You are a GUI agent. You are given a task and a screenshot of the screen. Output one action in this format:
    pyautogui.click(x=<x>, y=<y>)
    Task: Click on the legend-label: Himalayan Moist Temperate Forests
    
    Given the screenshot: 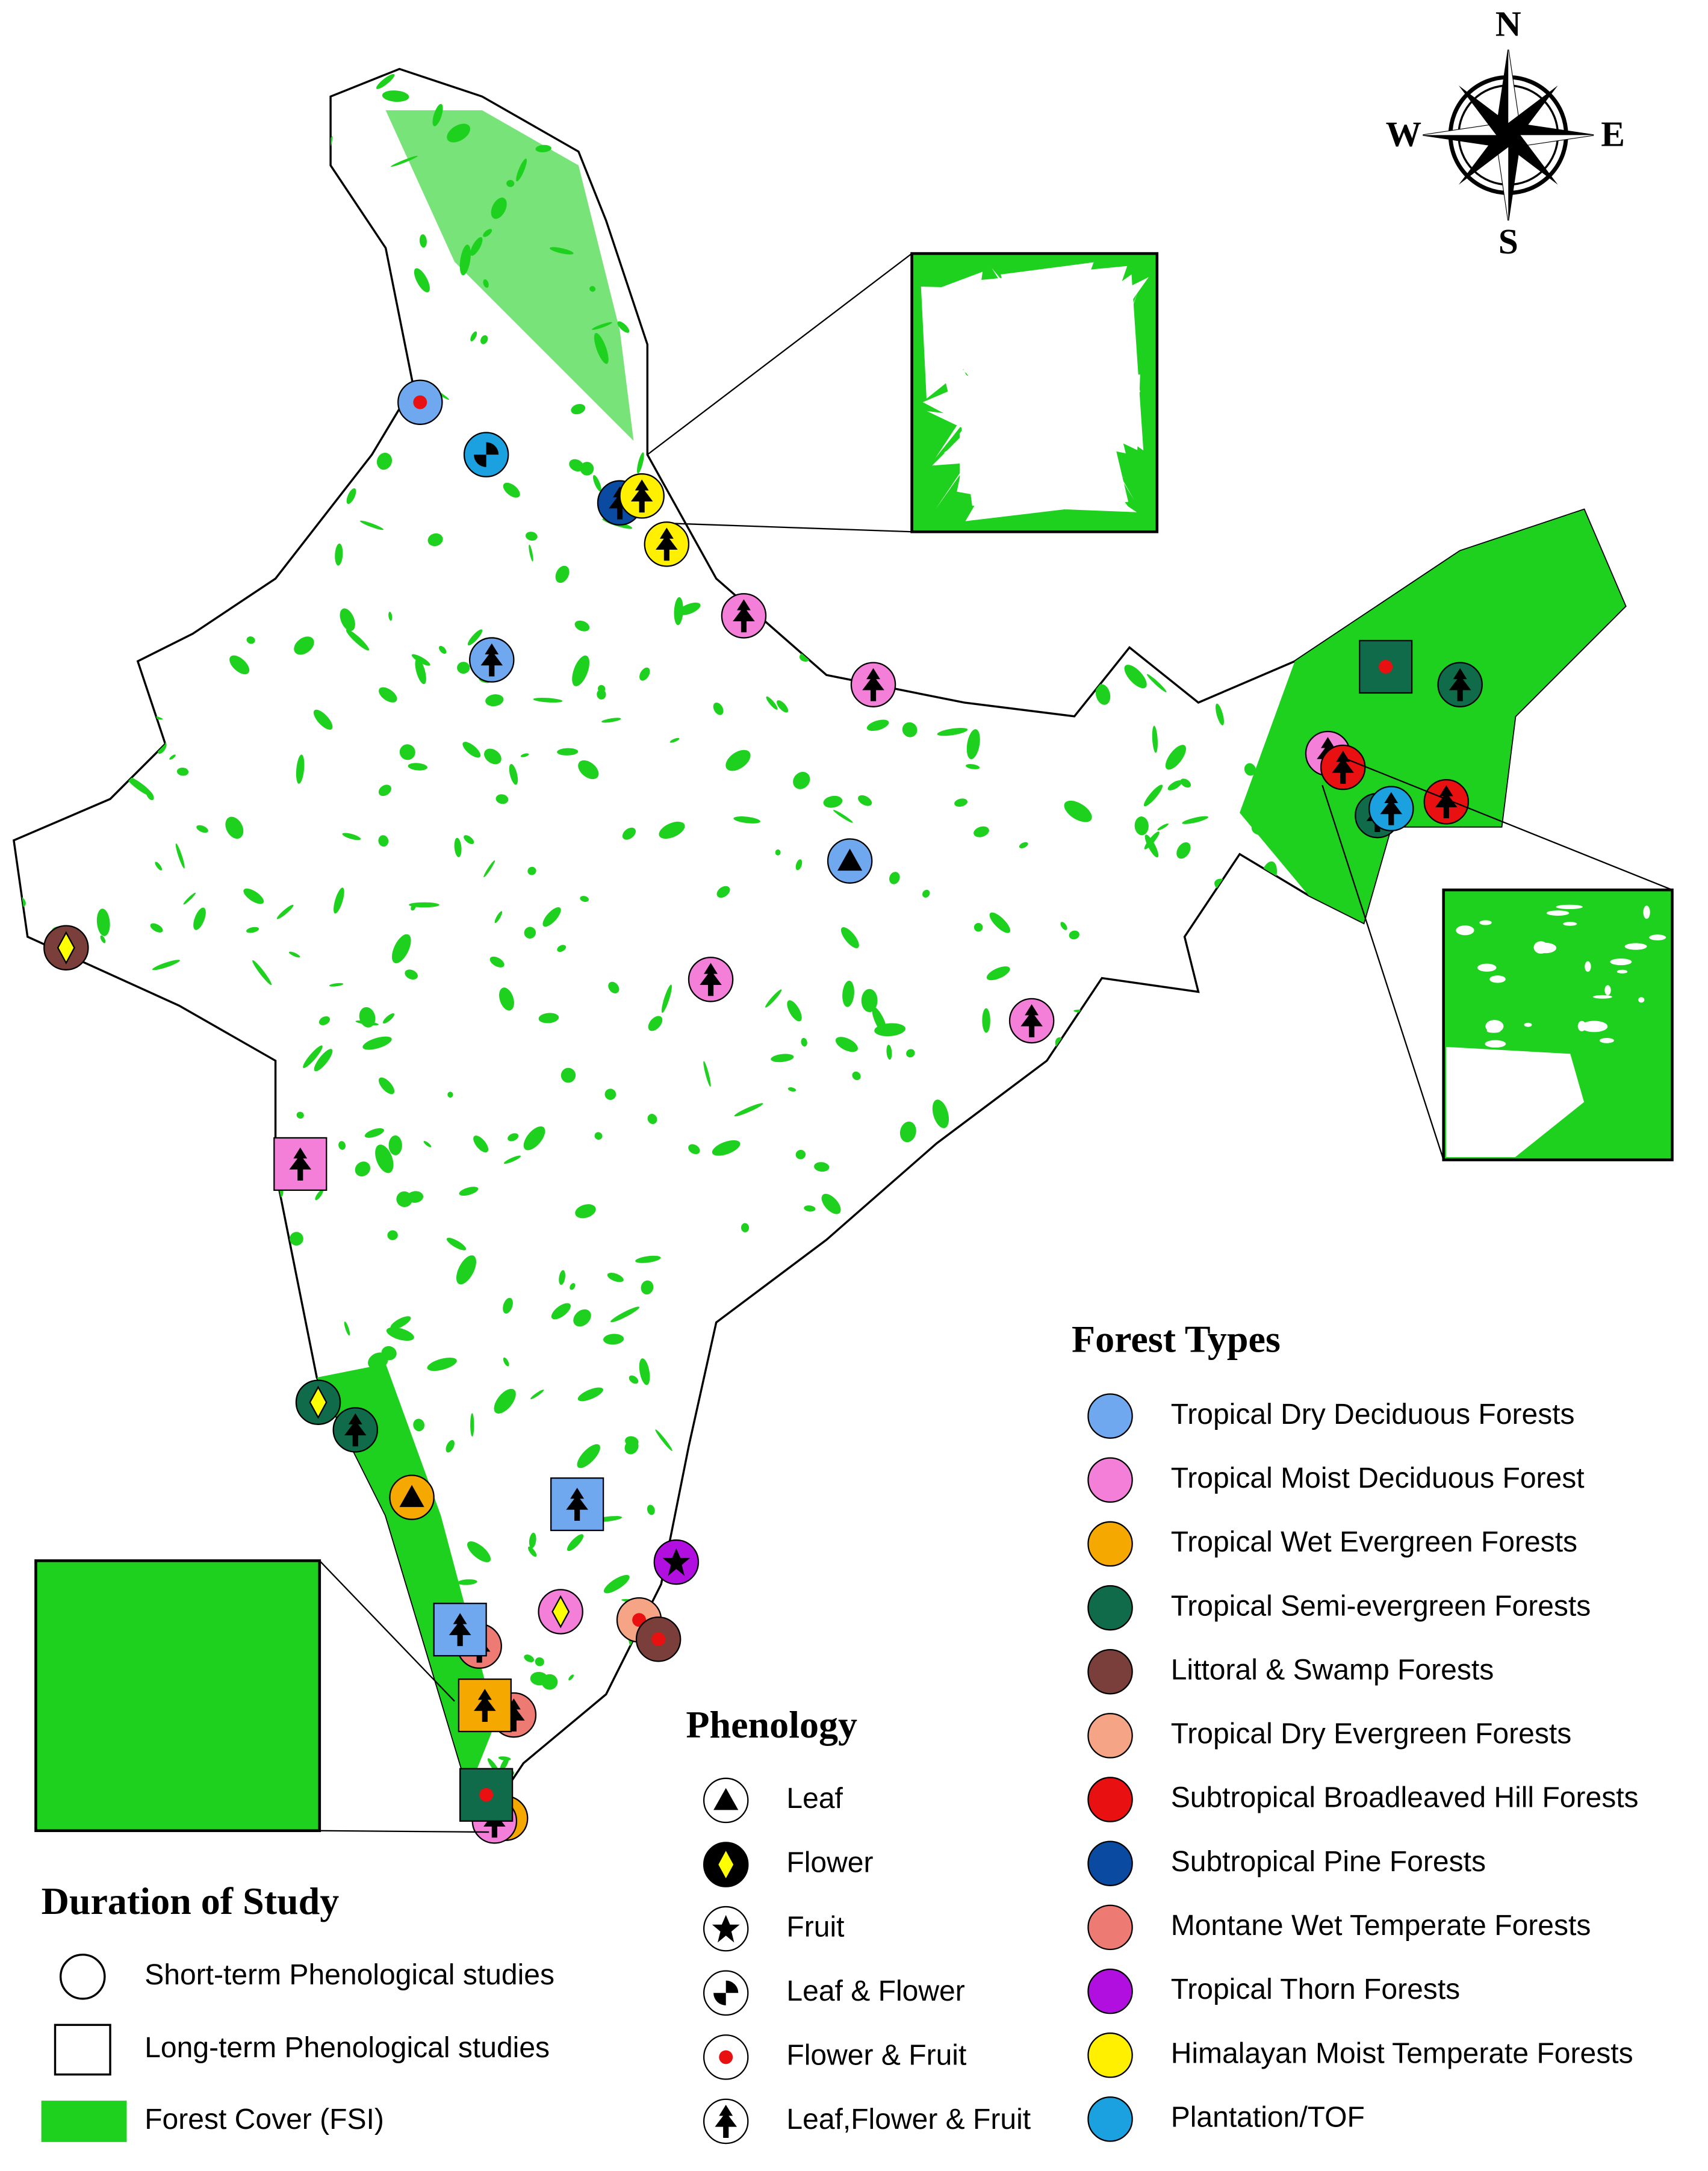 What is the action you would take?
    pyautogui.click(x=1402, y=2053)
    